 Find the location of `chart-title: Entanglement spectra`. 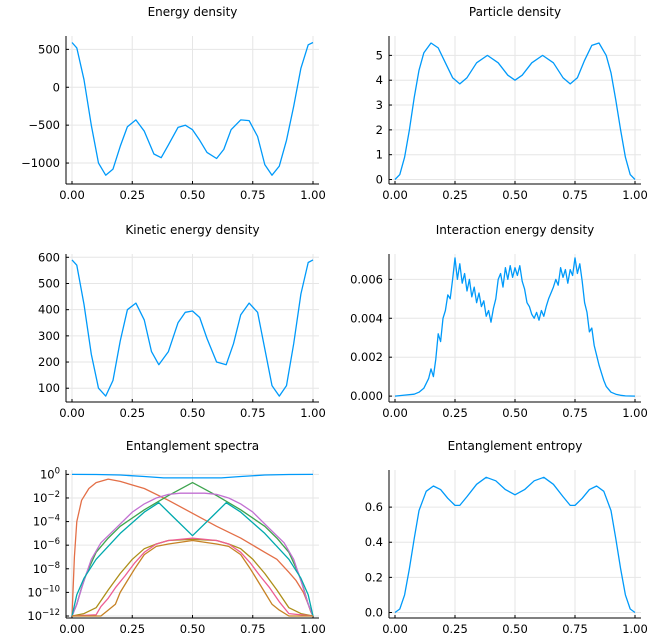

chart-title: Entanglement spectra is located at coordinates (192, 446).